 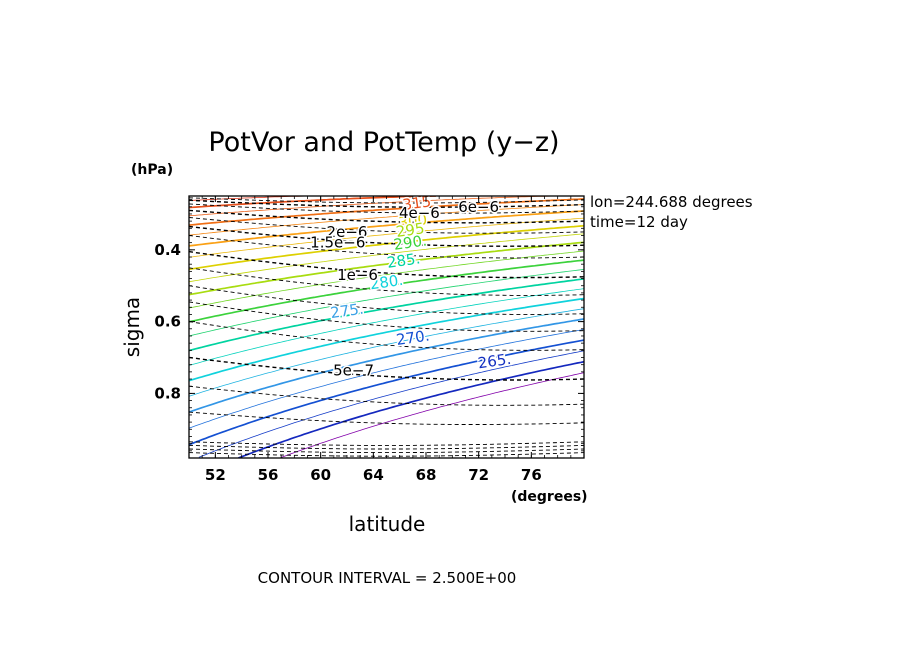 I want to click on x-tick-label: 76, so click(x=531, y=475).